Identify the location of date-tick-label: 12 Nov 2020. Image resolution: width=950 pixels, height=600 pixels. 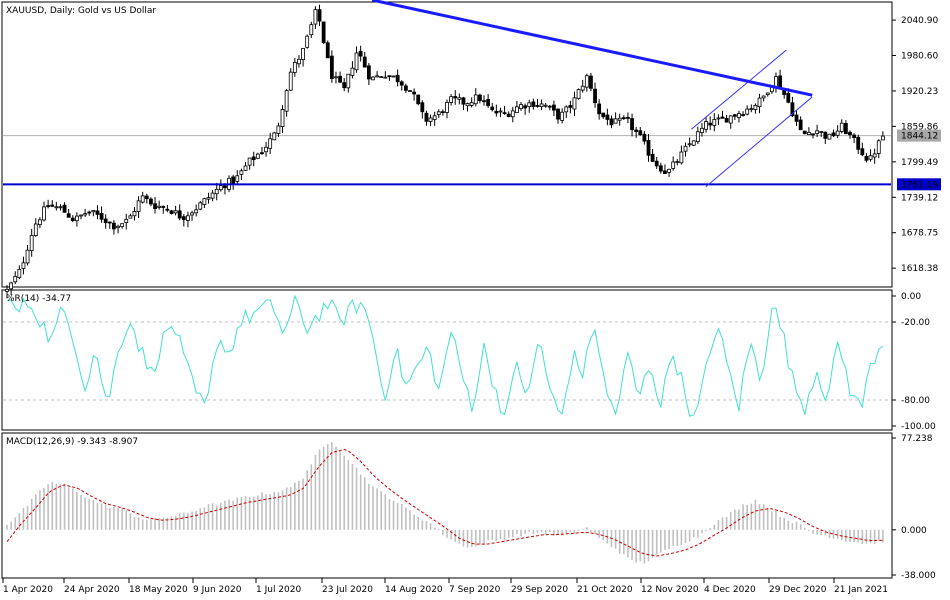
(670, 590).